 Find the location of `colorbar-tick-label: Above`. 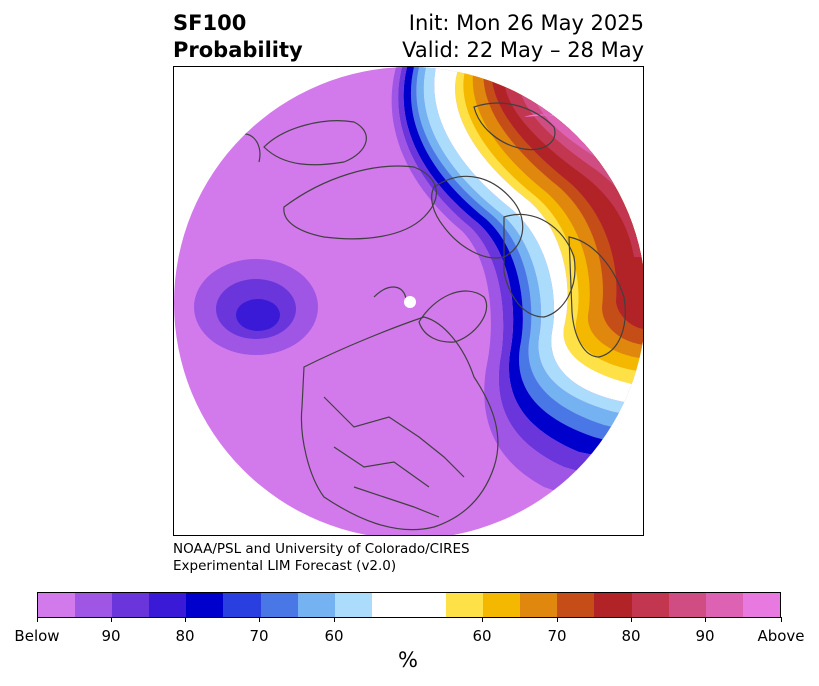

colorbar-tick-label: Above is located at coordinates (781, 636).